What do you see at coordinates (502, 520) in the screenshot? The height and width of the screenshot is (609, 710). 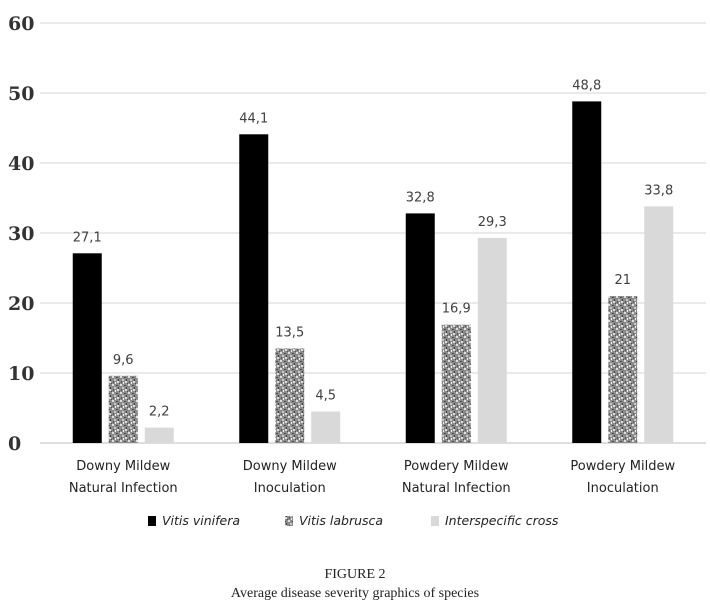 I see `legend-label: Interspecific cross` at bounding box center [502, 520].